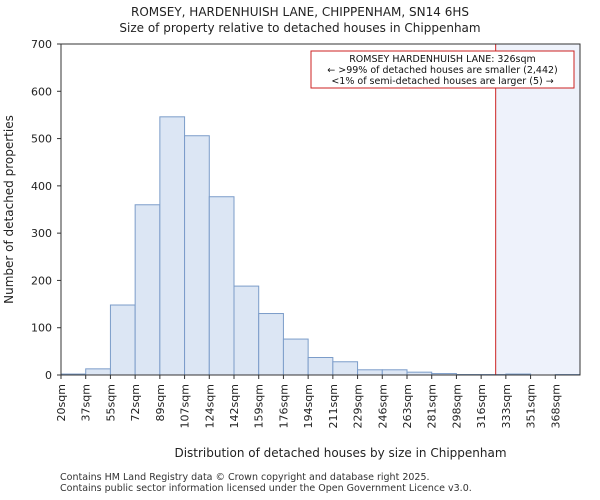 This screenshot has width=600, height=500. I want to click on x-tick-label-20sqm: 20sqm, so click(61, 402).